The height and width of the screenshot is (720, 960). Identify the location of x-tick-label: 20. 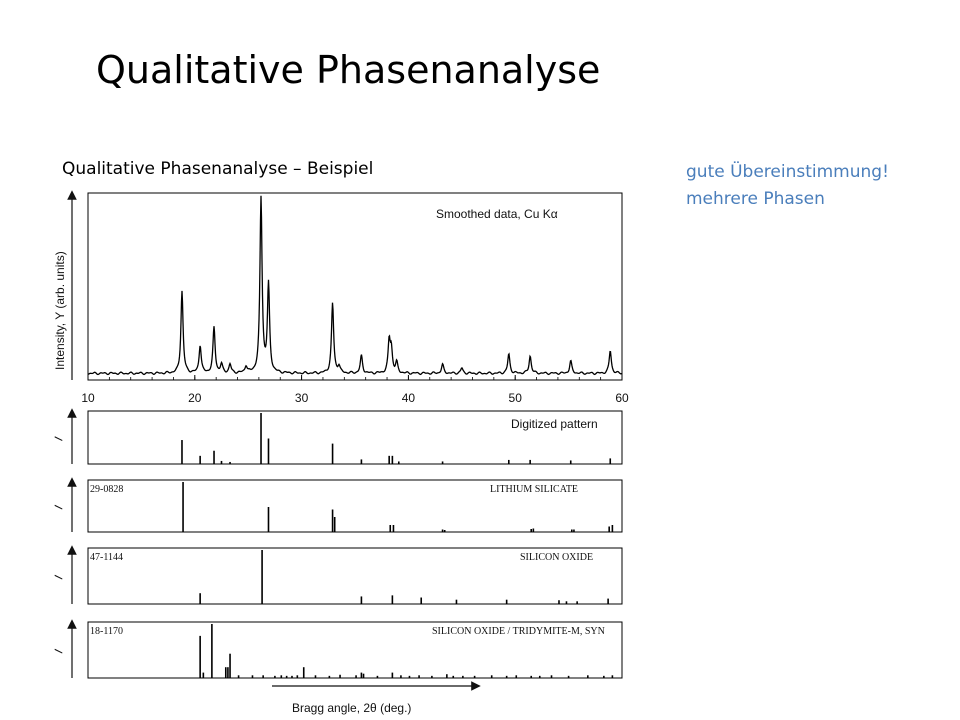
(195, 398).